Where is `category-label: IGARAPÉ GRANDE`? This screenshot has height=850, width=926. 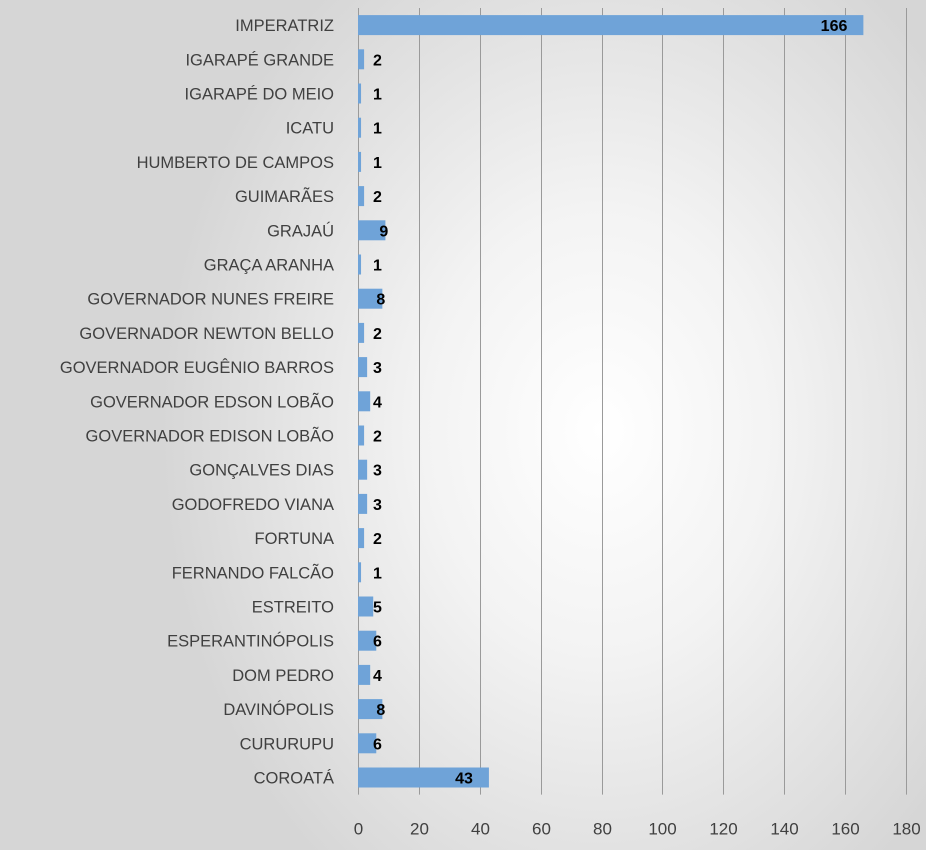 category-label: IGARAPÉ GRANDE is located at coordinates (259, 59).